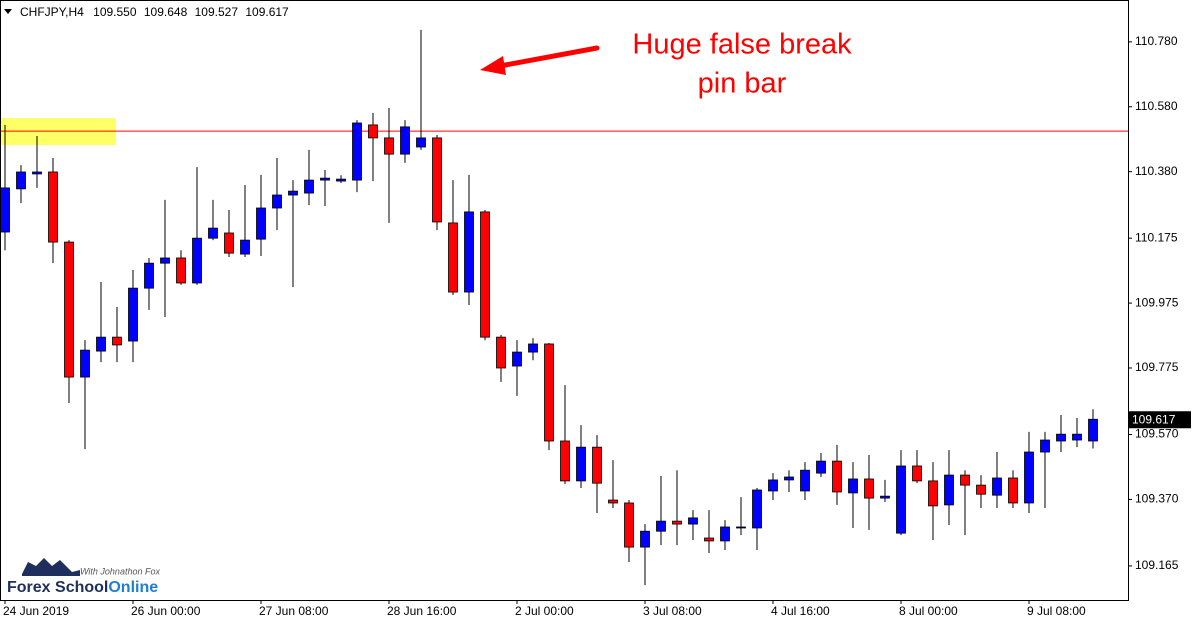 This screenshot has height=627, width=1200. I want to click on logo-name-suffix: Online, so click(133, 587).